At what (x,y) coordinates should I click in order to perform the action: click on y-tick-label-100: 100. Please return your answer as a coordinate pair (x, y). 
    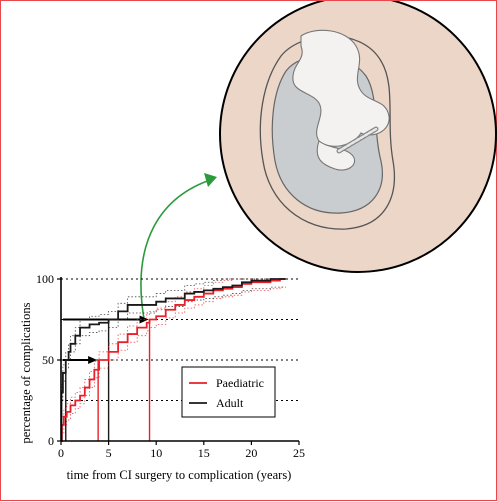
    Looking at the image, I should click on (45, 279).